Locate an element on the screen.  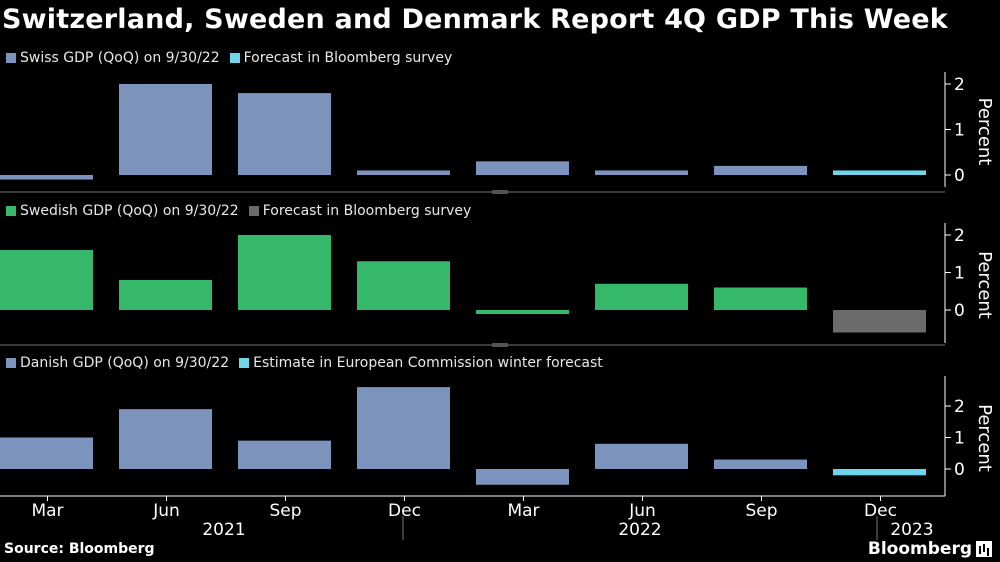
legend-item: Swiss GDP (QoQ) on 9/30/22 is located at coordinates (113, 58).